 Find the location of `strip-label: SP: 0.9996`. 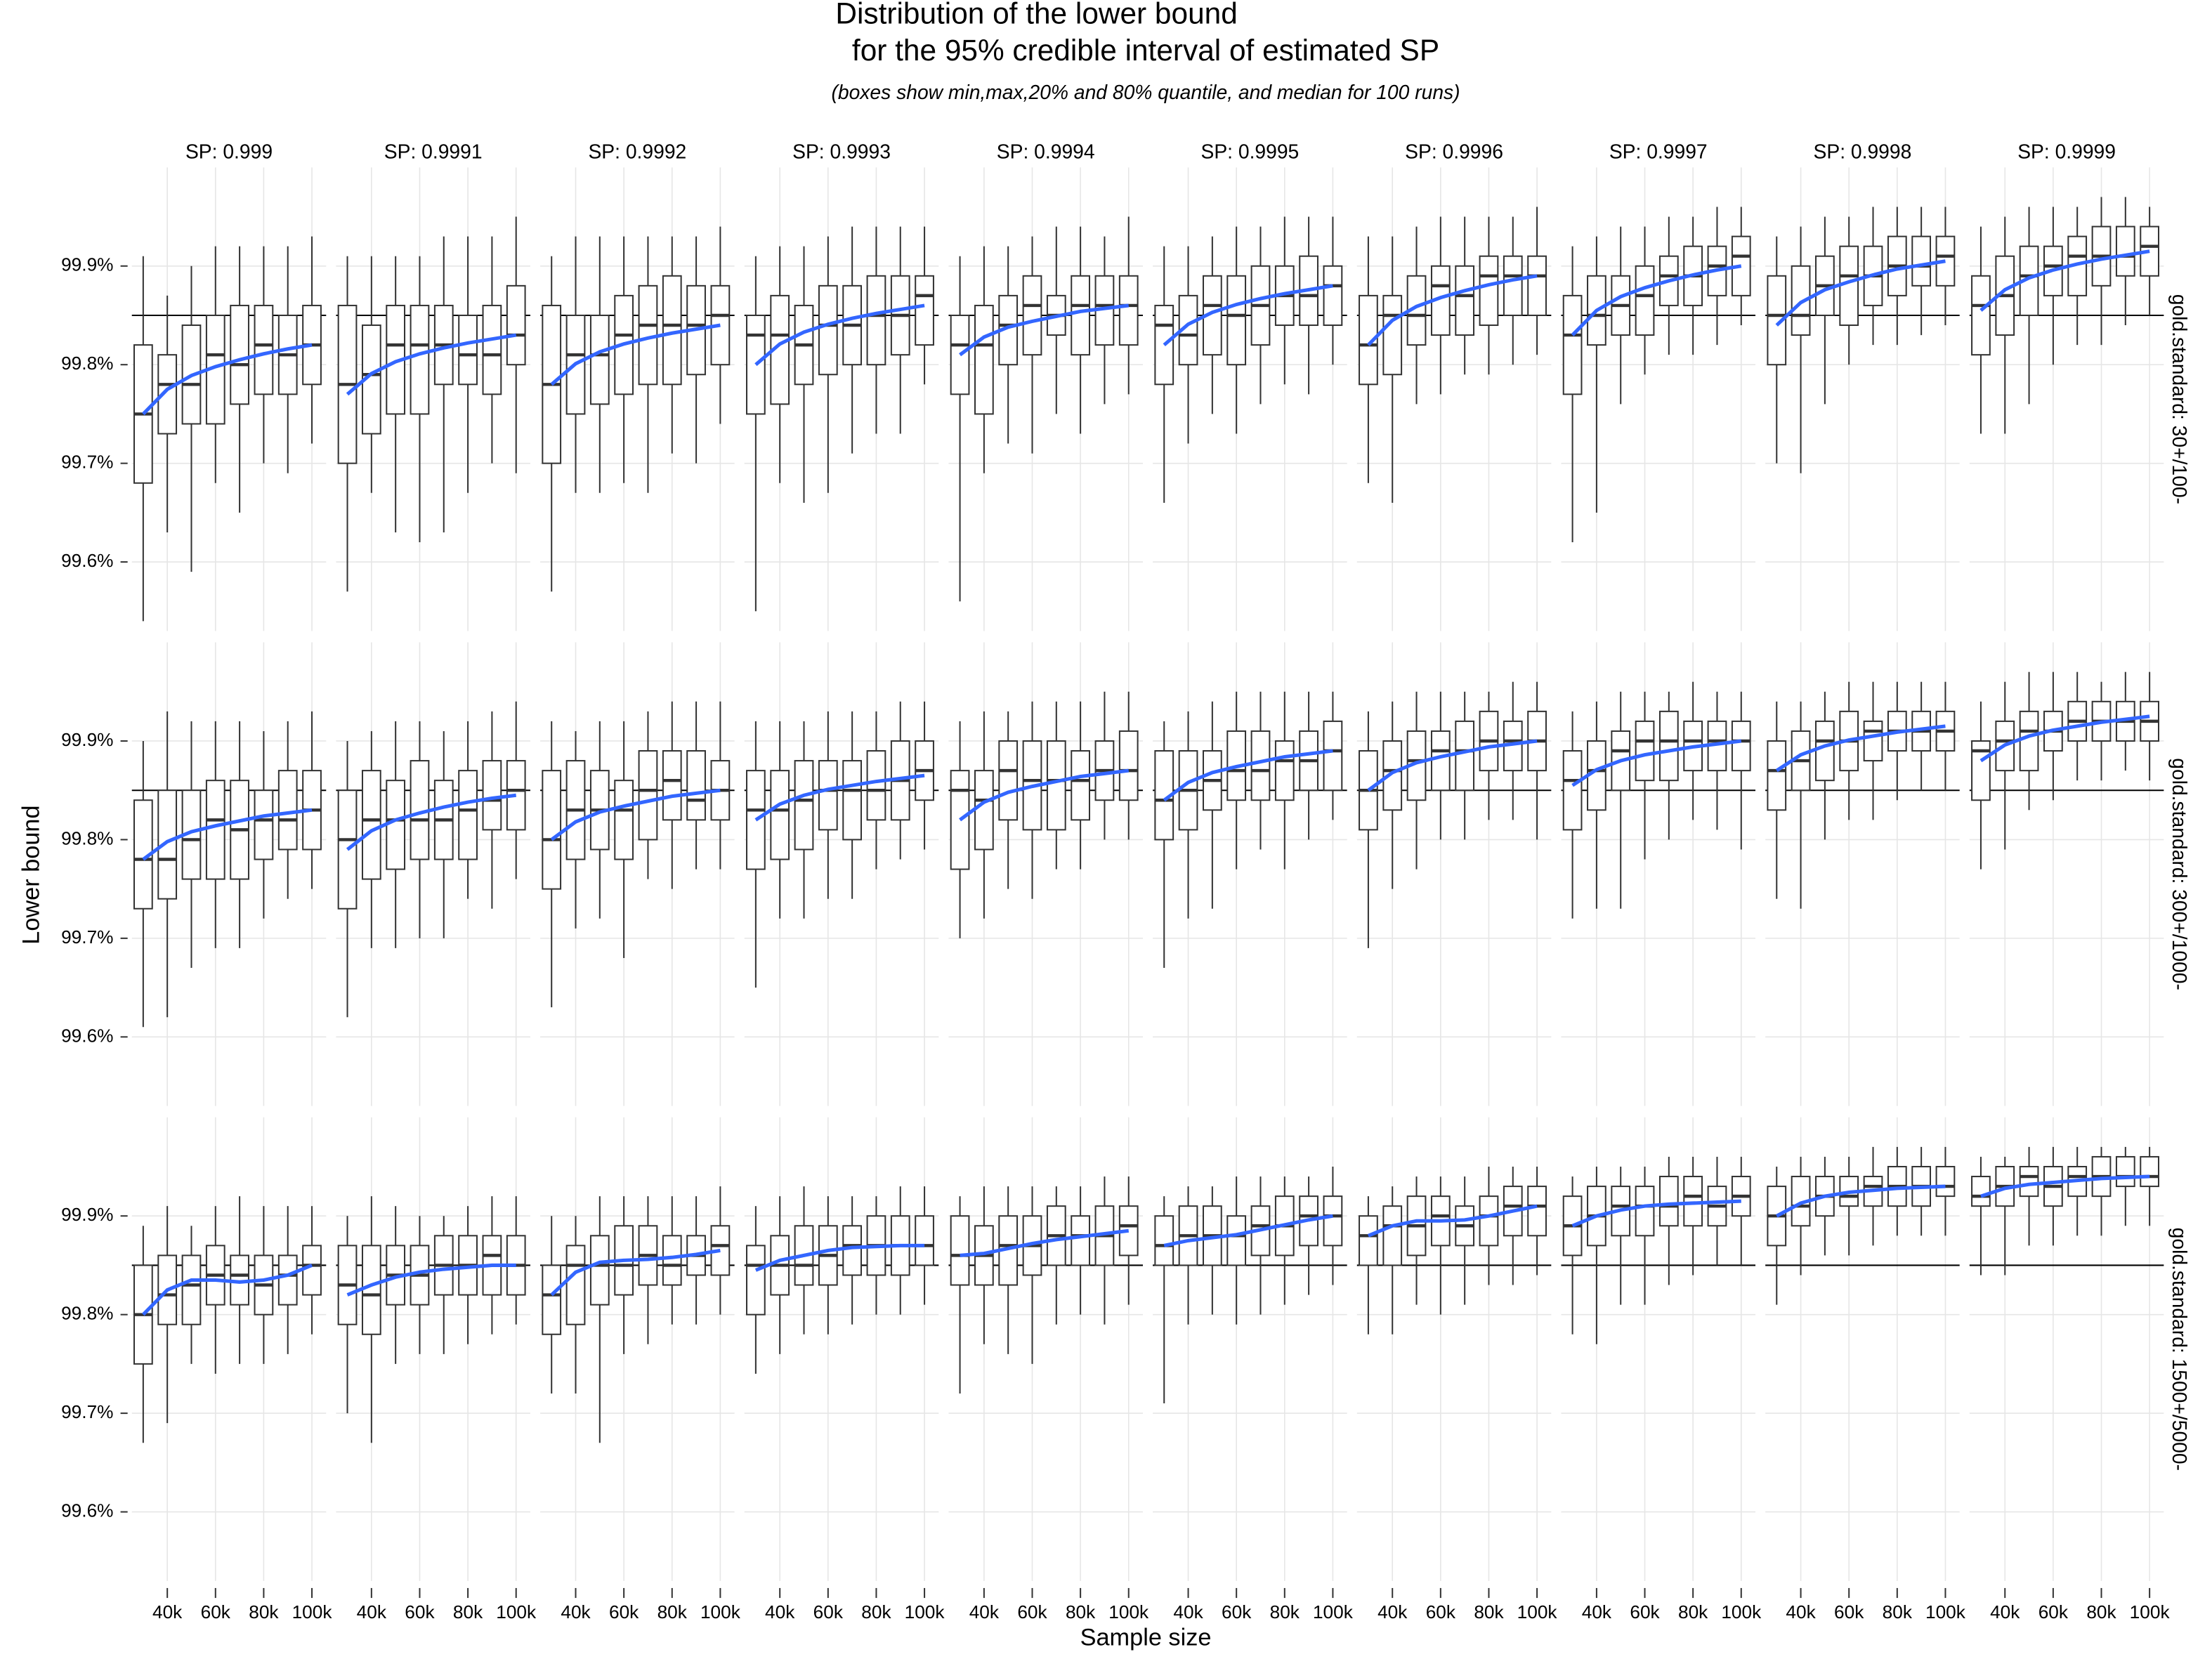

strip-label: SP: 0.9996 is located at coordinates (1454, 151).